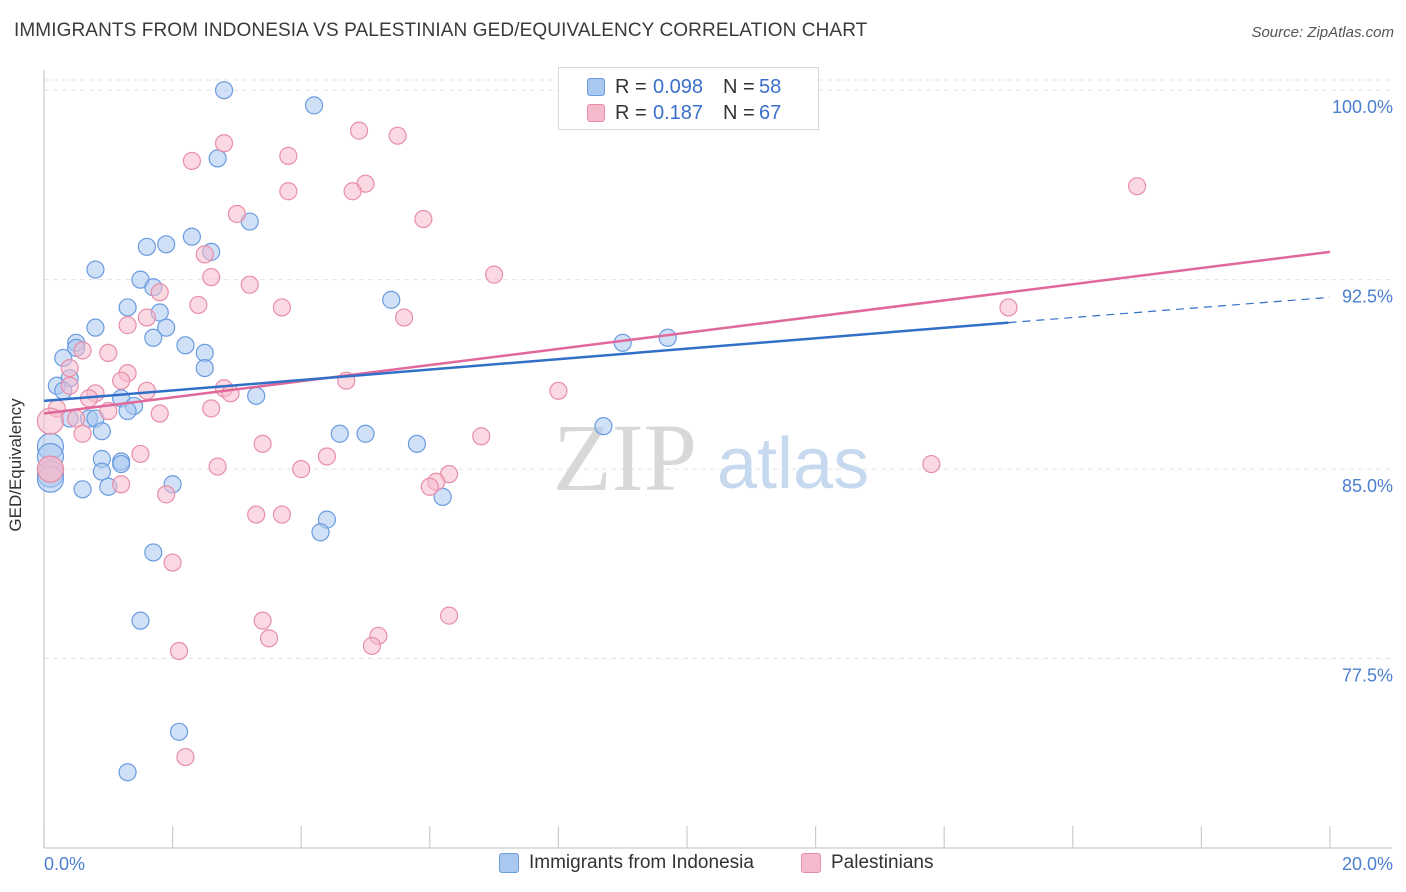 This screenshot has height=892, width=1406. Describe the element at coordinates (526, 362) in the screenshot. I see `trend-line-indonesia` at that location.